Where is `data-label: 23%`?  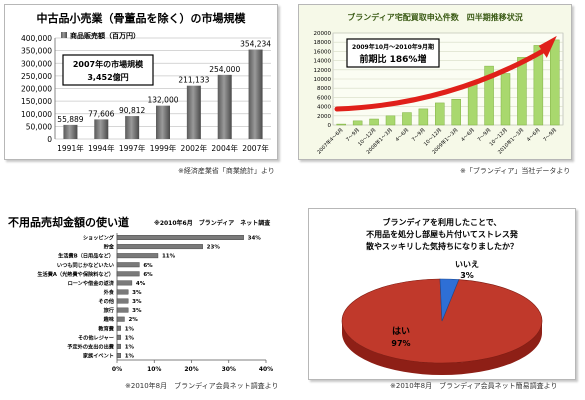
data-label: 23% is located at coordinates (214, 248).